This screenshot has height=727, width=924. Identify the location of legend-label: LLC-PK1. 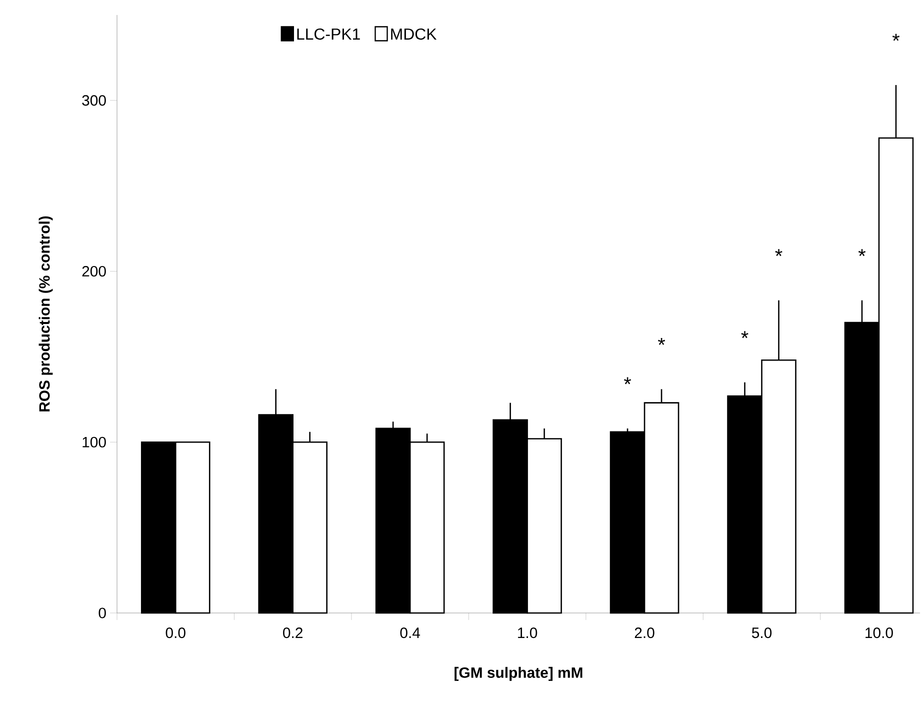
(328, 34).